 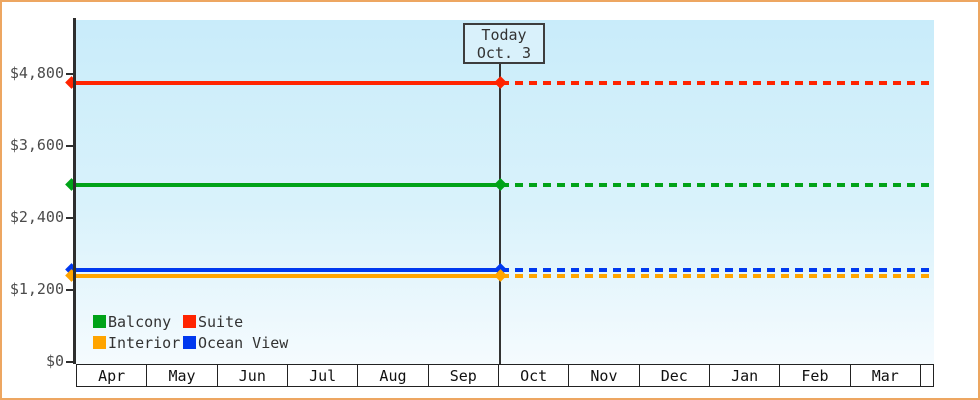 What do you see at coordinates (189, 321) in the screenshot?
I see `legend-swatch-suite` at bounding box center [189, 321].